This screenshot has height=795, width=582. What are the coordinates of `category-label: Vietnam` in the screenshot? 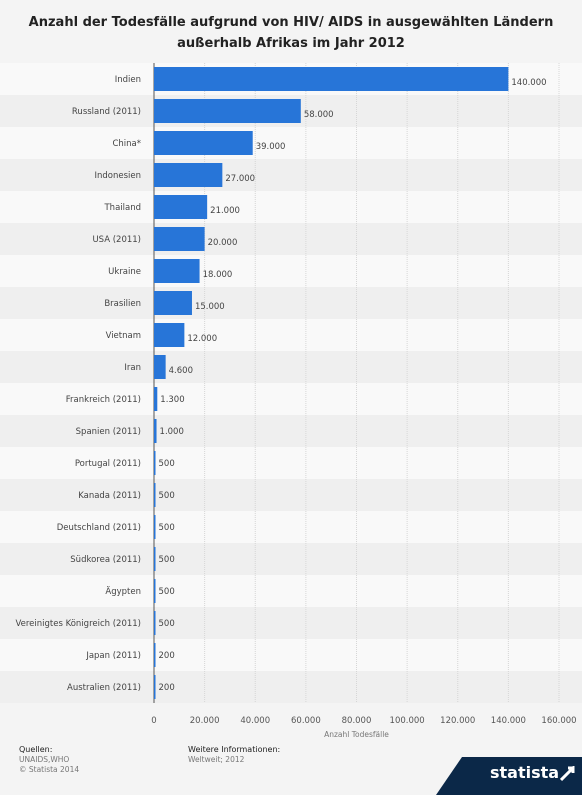 It's located at (123, 336).